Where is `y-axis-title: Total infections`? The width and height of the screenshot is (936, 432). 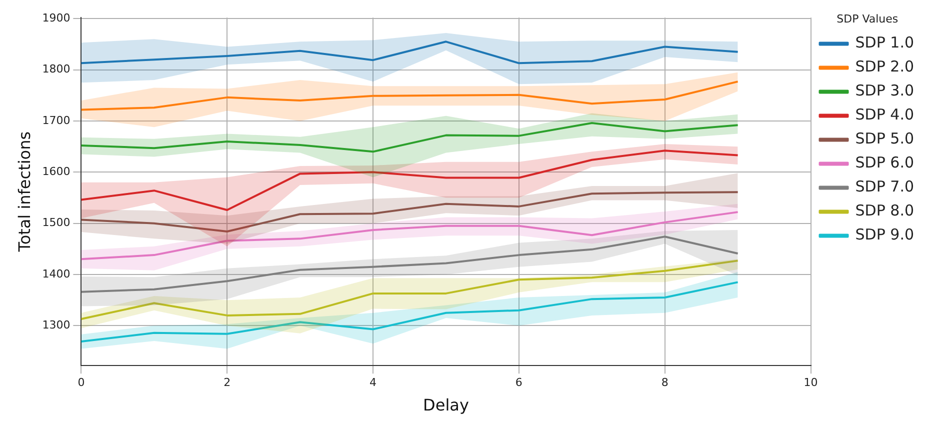 y-axis-title: Total infections is located at coordinates (24, 192).